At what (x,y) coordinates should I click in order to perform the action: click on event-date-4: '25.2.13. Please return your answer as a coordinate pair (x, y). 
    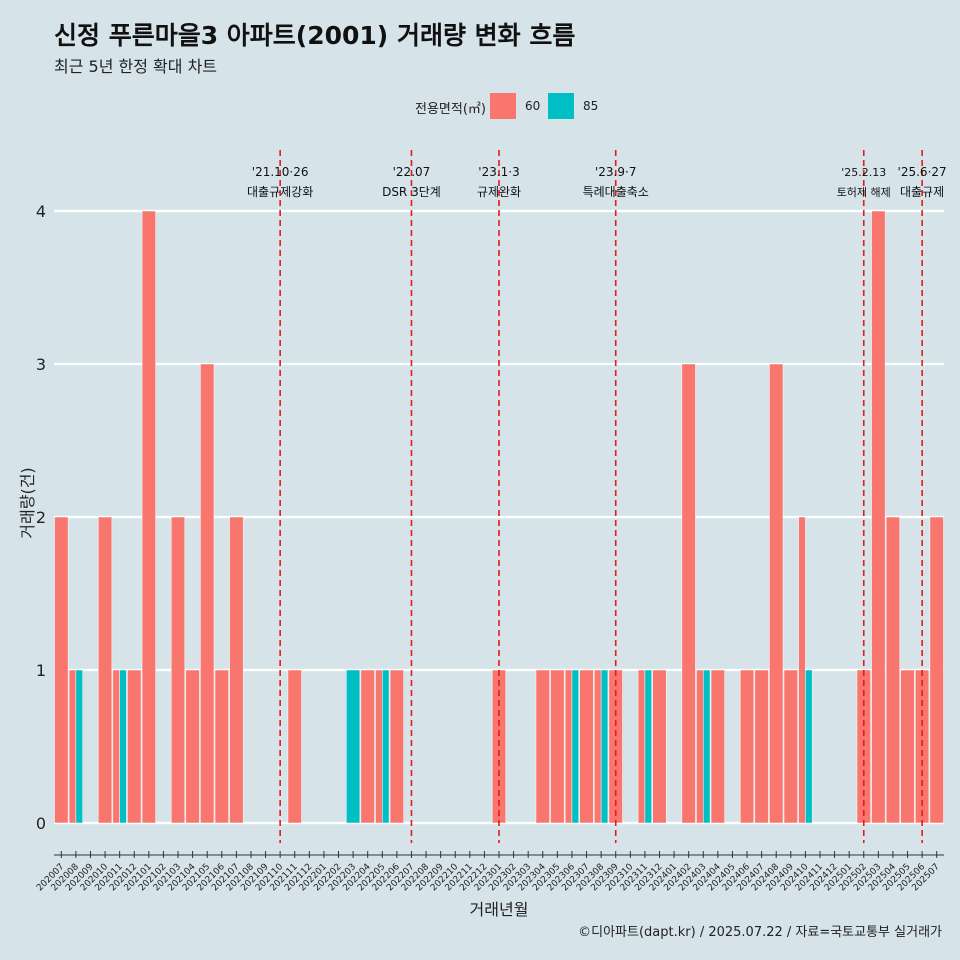
    Looking at the image, I should click on (863, 172).